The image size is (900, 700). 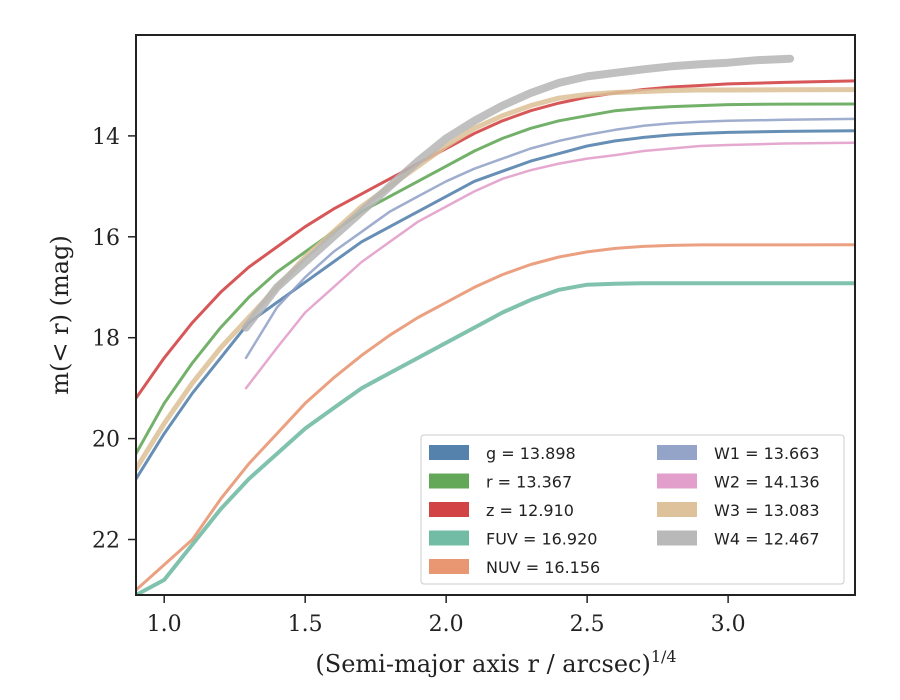 I want to click on x-axis-ticks: 1.0 1.5 2.0 2.5 3.0, so click(x=446, y=616).